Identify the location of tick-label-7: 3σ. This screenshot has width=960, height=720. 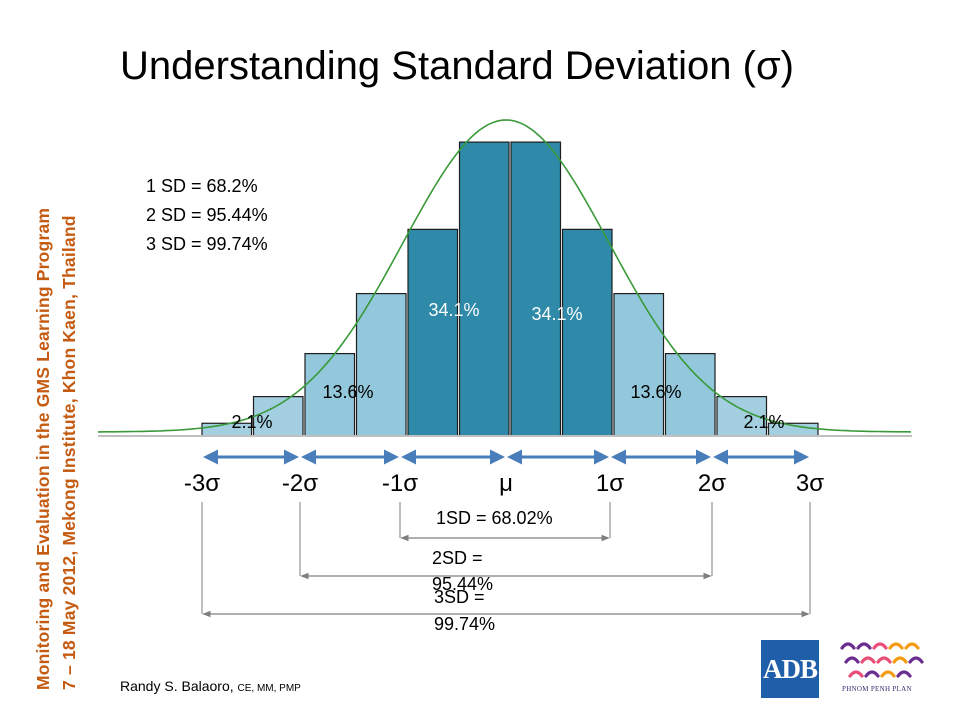
(810, 483).